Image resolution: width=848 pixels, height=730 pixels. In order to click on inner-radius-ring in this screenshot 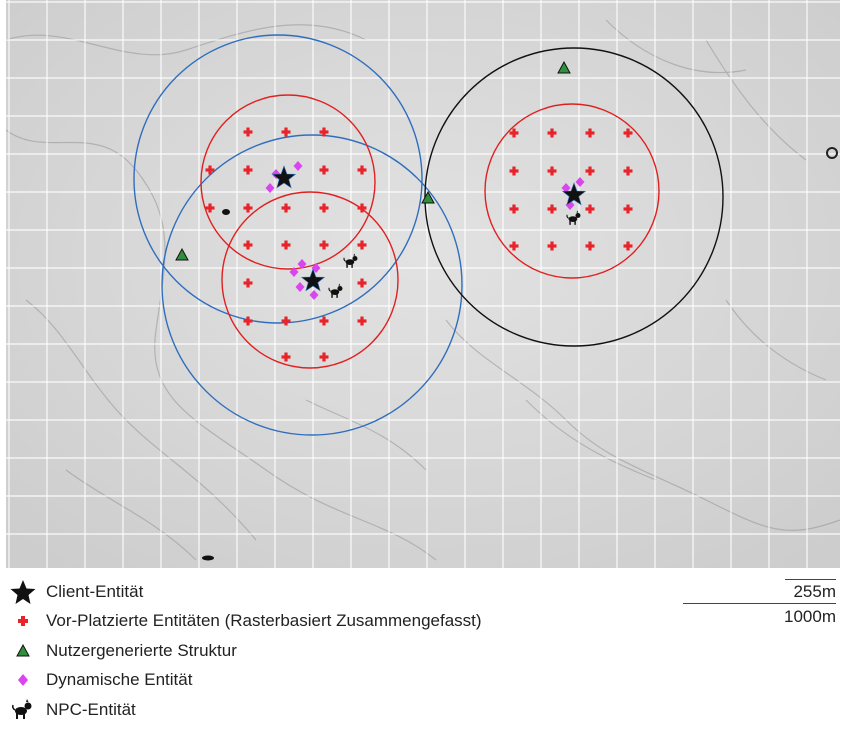, I will do `click(288, 182)`.